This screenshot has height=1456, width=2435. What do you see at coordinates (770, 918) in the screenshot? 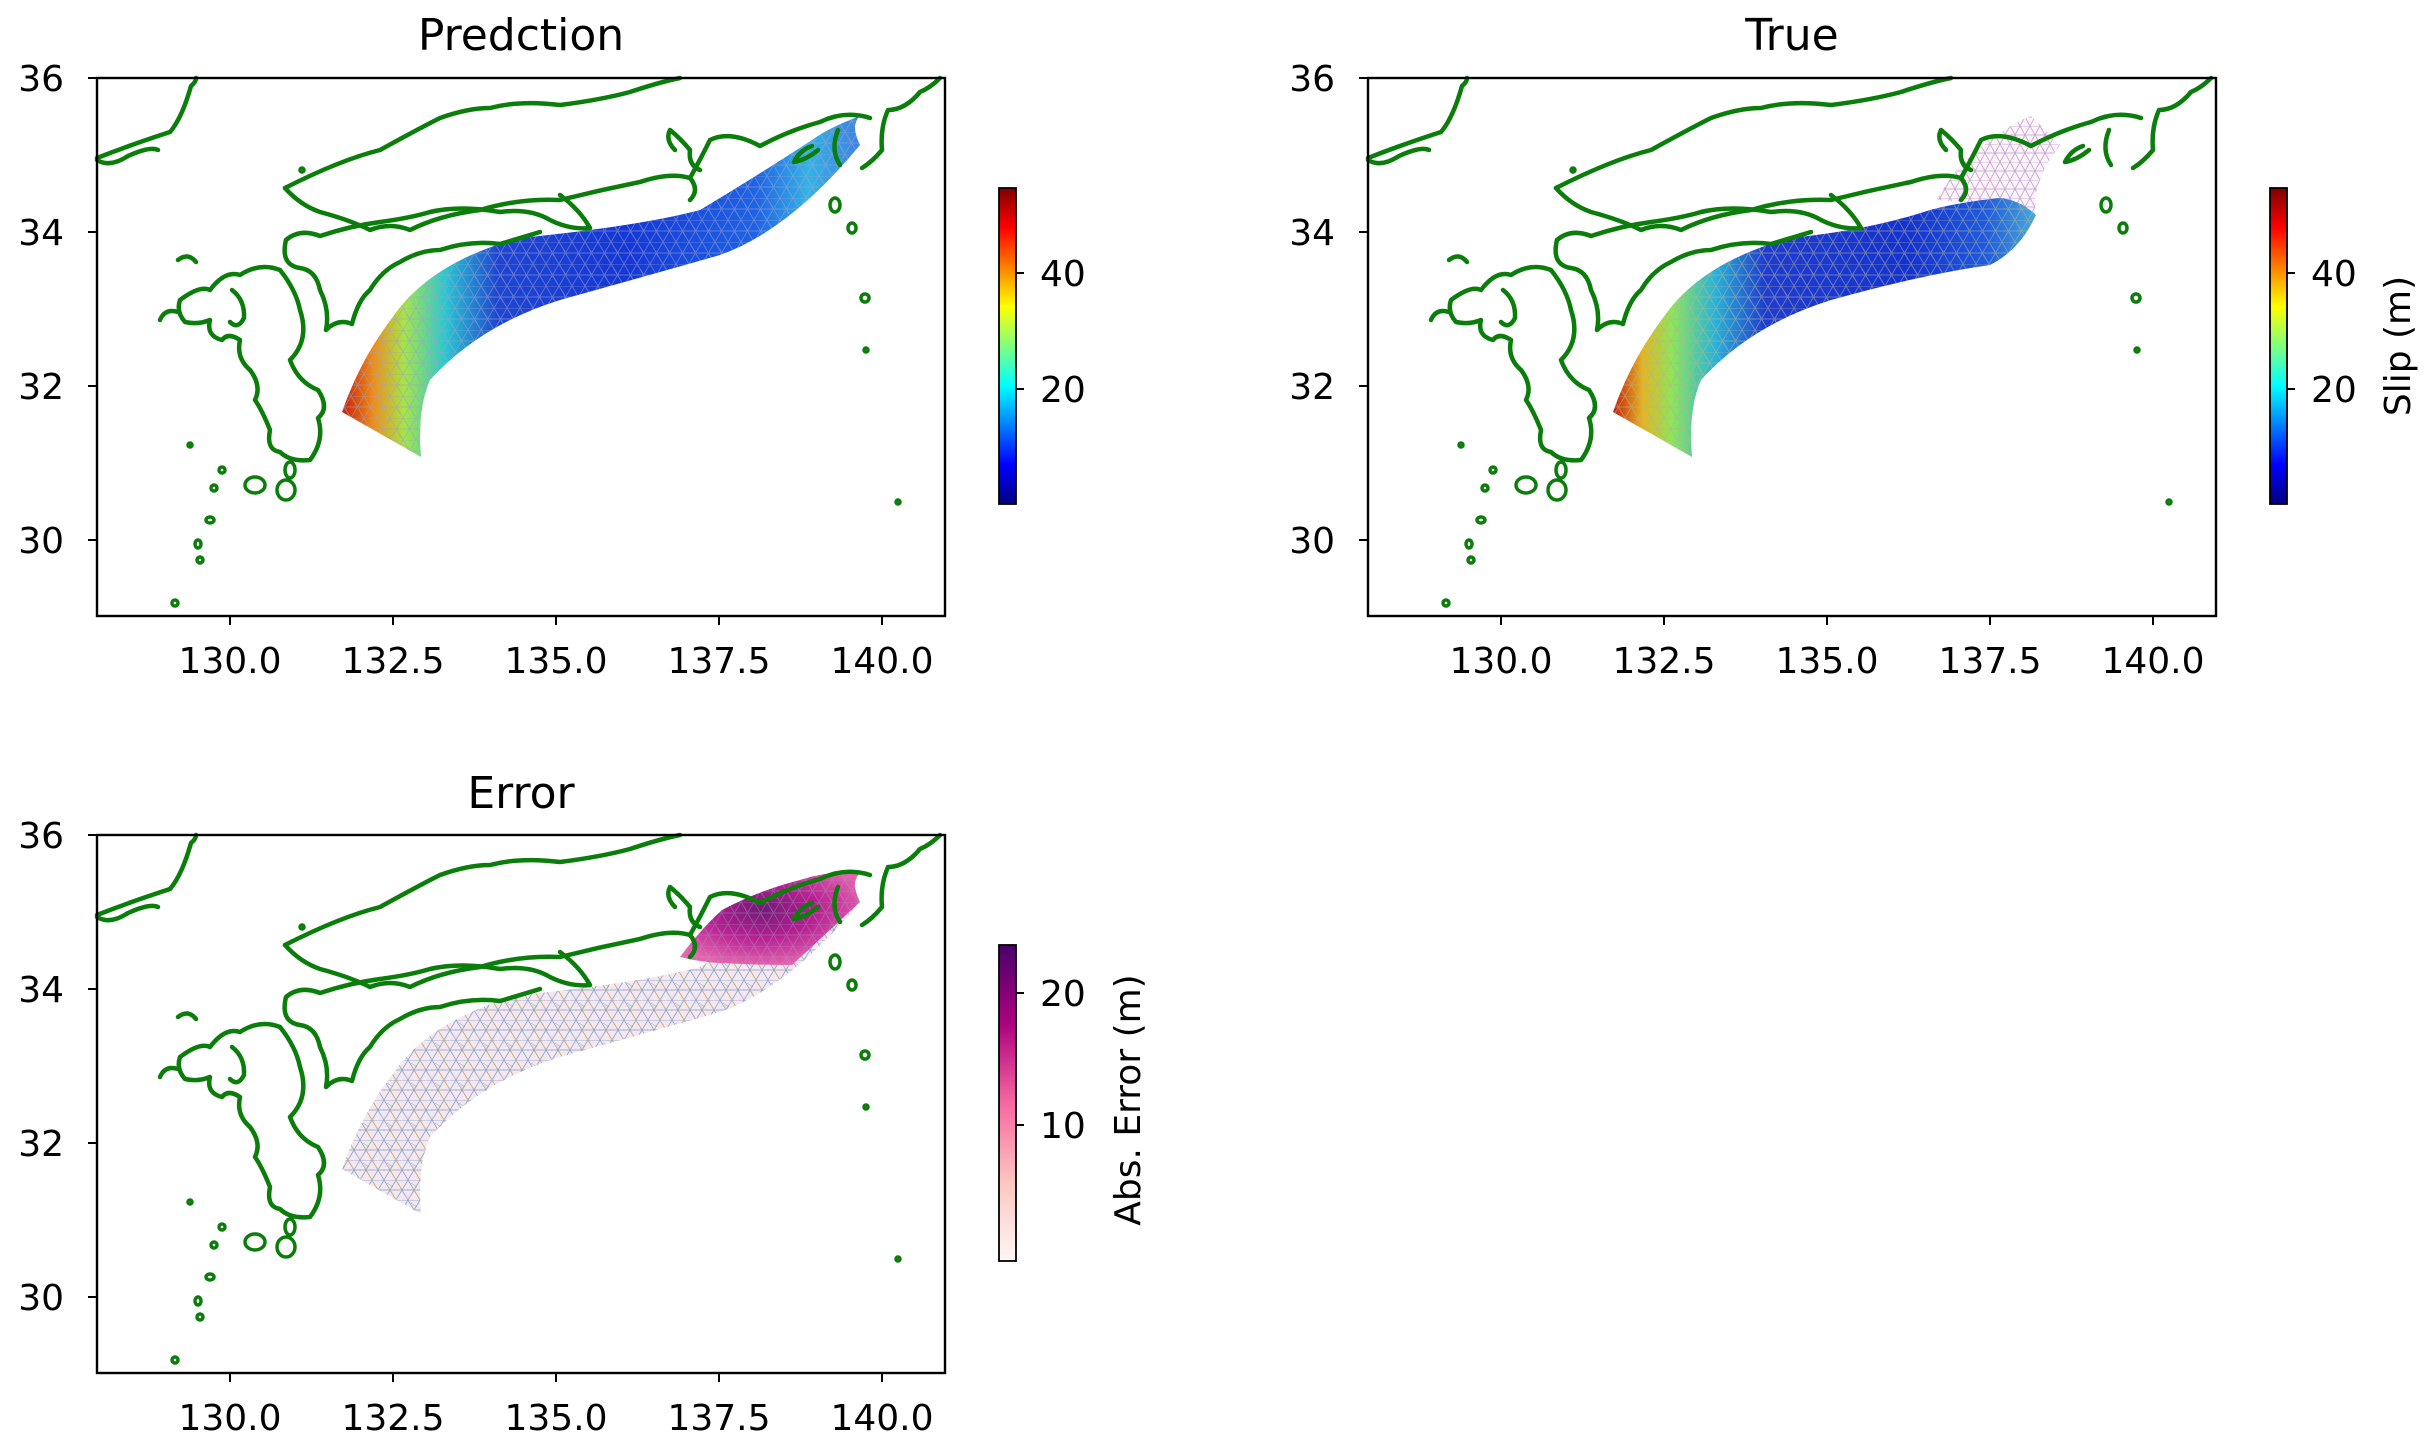
I see `hotspot-mesh` at bounding box center [770, 918].